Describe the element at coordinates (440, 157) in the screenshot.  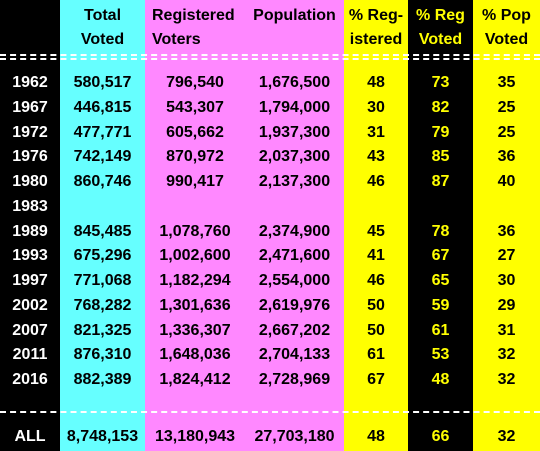
I see `row-pct-reg-voted: 85` at that location.